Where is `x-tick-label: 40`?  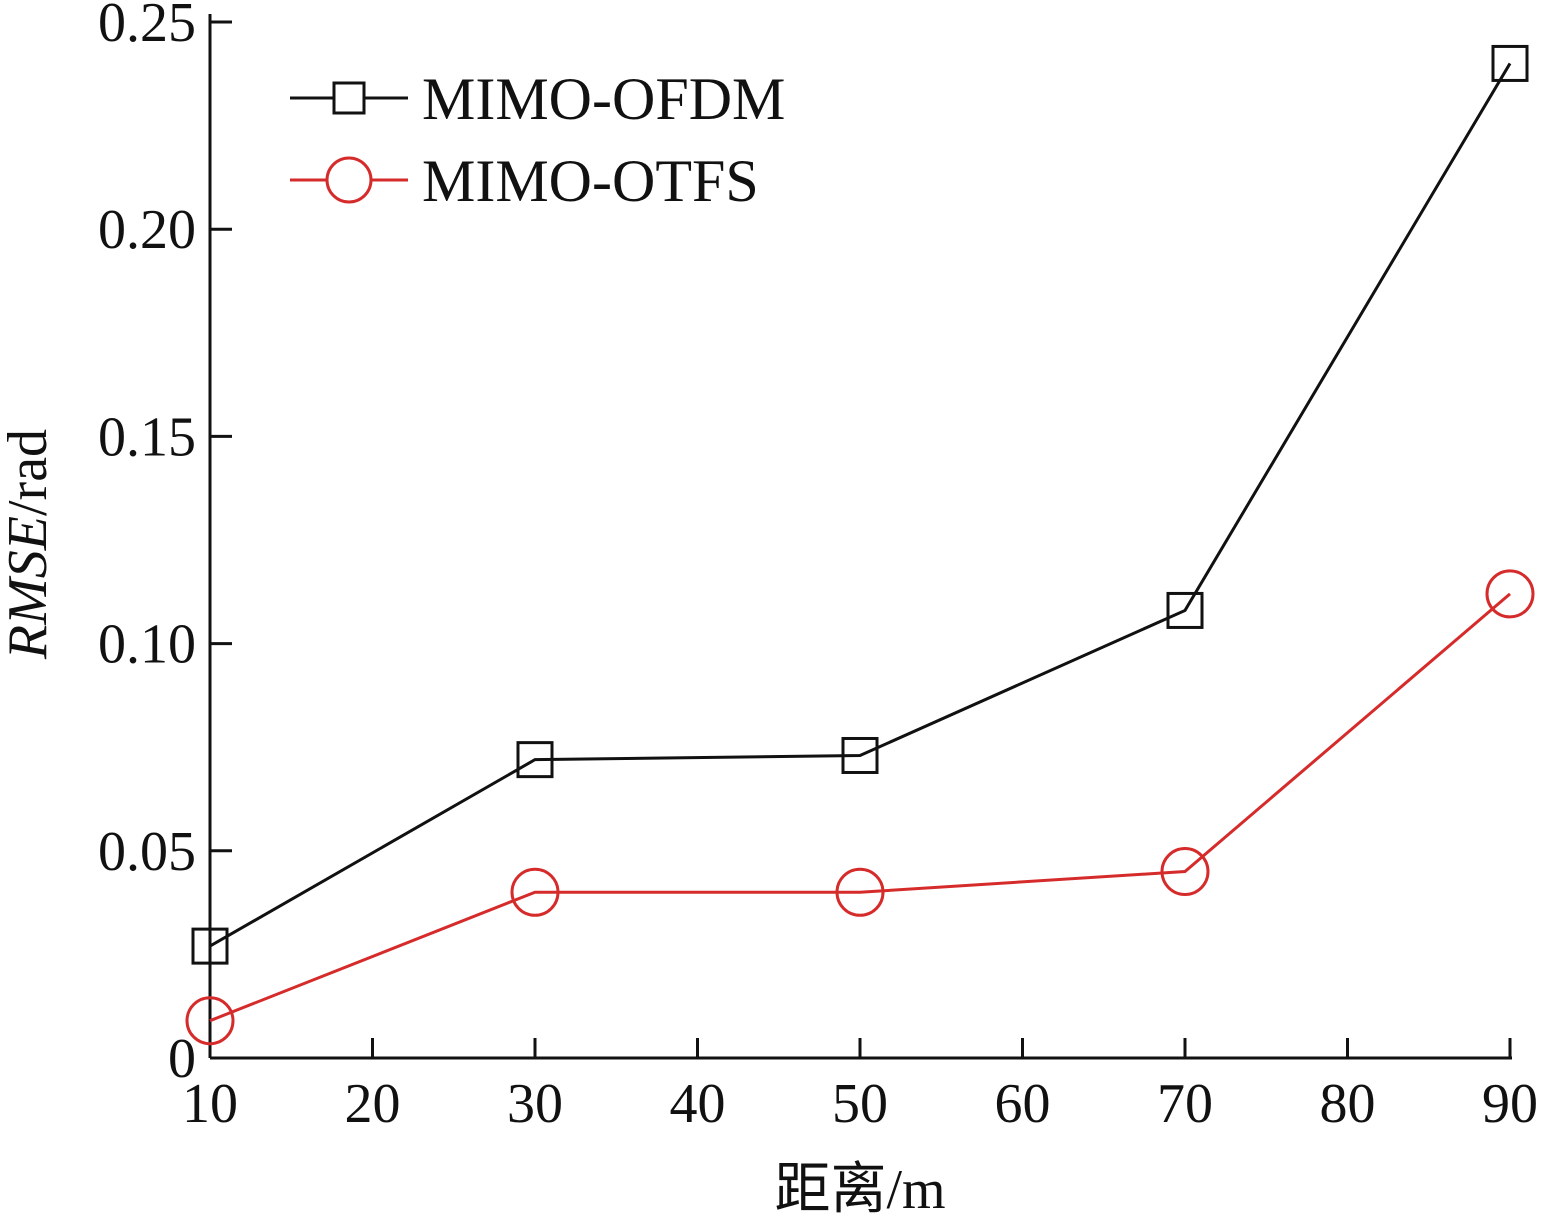
x-tick-label: 40 is located at coordinates (698, 1104).